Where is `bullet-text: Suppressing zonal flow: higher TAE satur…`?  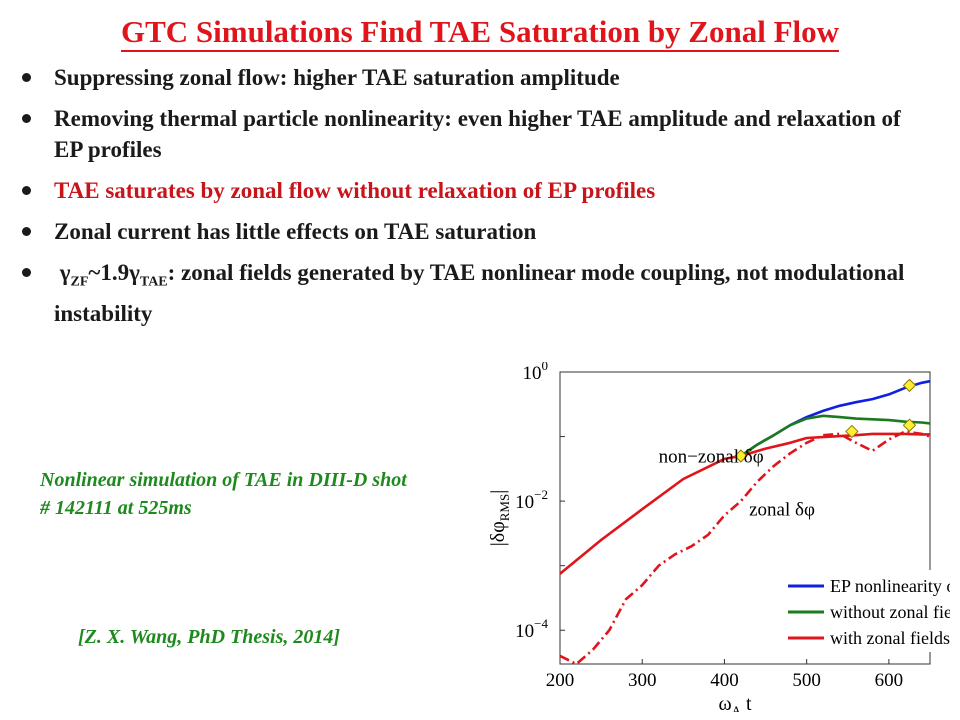 bullet-text: Suppressing zonal flow: higher TAE satur… is located at coordinates (337, 77).